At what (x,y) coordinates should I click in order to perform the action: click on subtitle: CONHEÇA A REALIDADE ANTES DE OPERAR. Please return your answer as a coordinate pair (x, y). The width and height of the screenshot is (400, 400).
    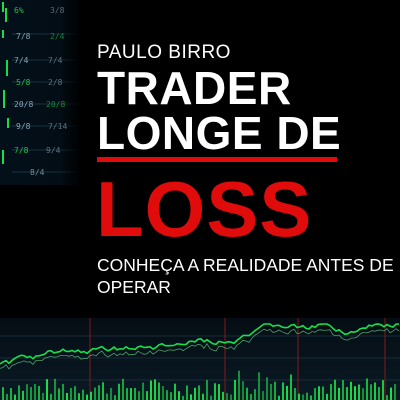
    Looking at the image, I should click on (245, 276).